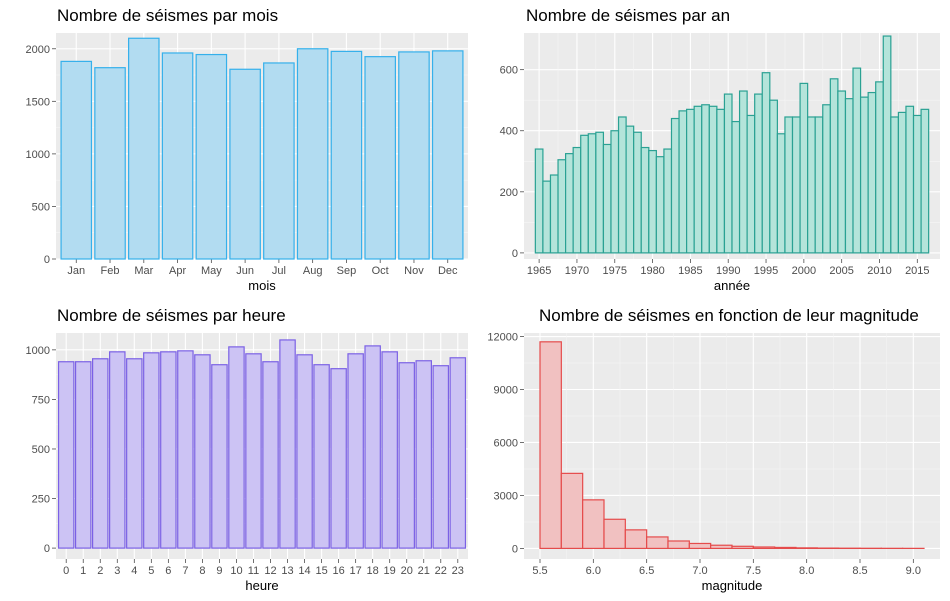  Describe the element at coordinates (652, 271) in the screenshot. I see `x-tick-label: 1980` at that location.